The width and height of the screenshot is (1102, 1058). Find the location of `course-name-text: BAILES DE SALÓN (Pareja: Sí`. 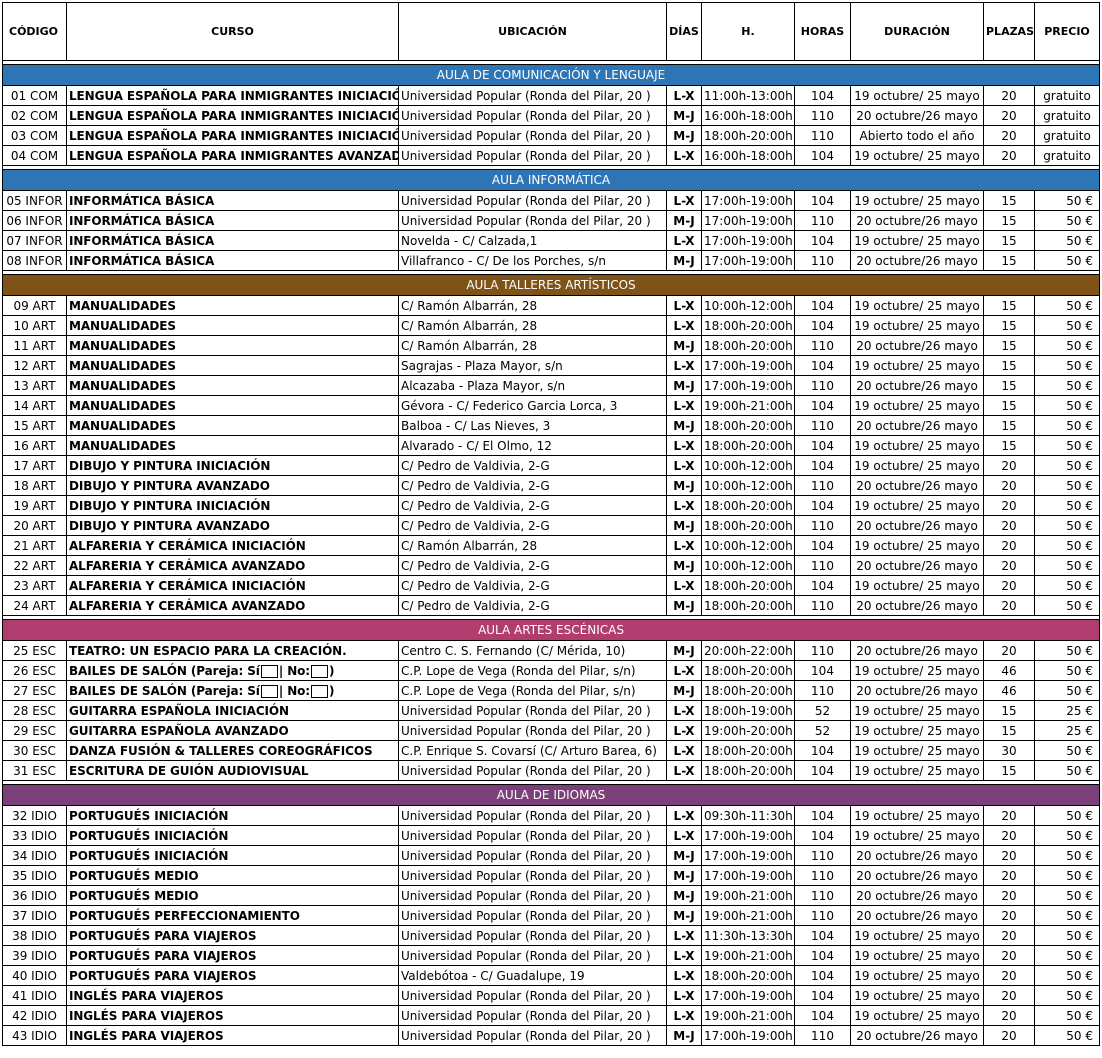

course-name-text: BAILES DE SALÓN (Pareja: Sí is located at coordinates (164, 670).